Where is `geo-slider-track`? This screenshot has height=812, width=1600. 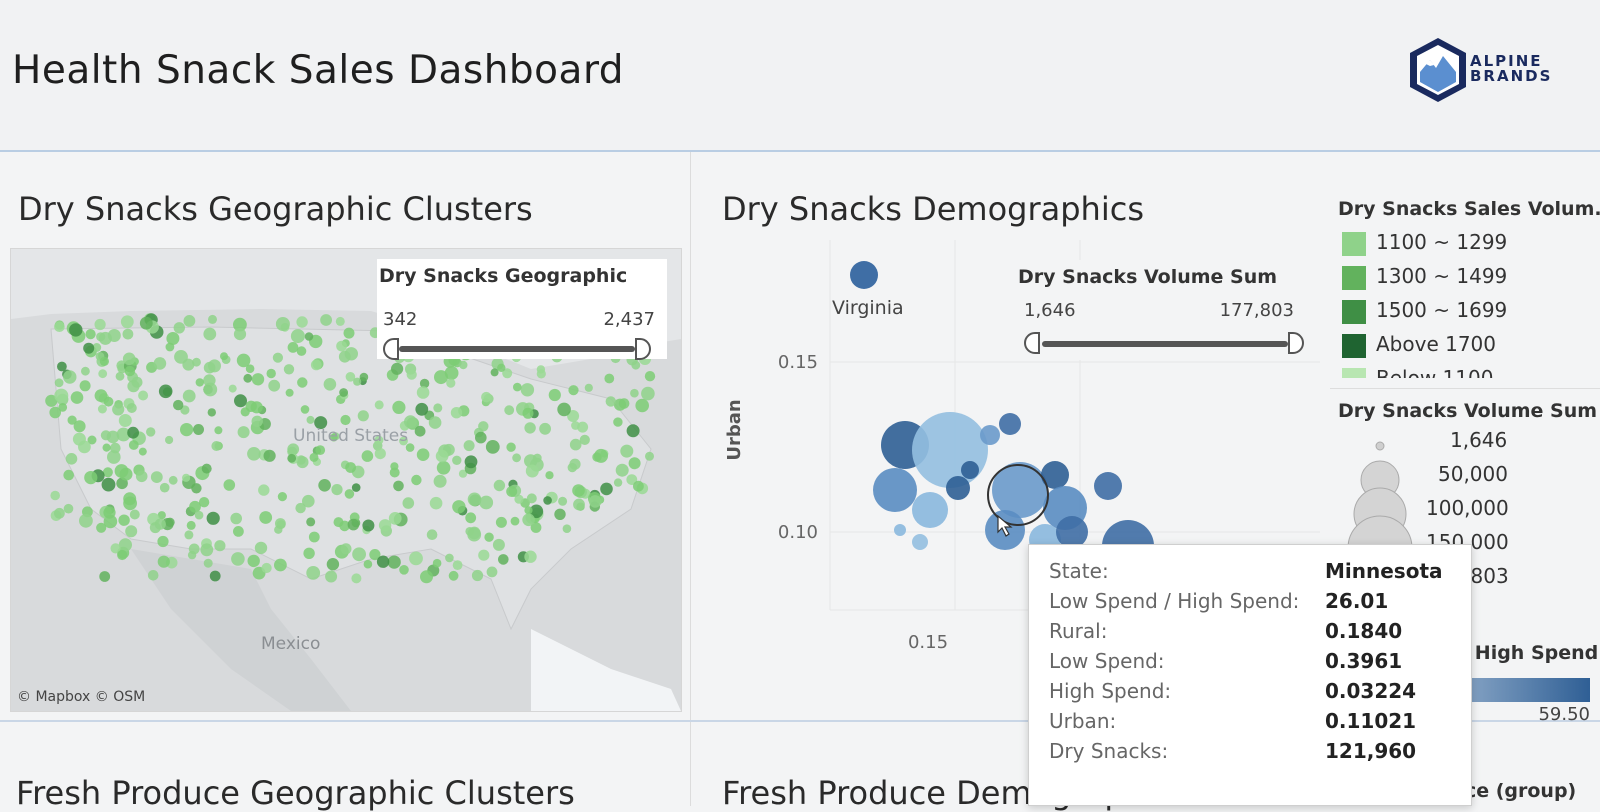
geo-slider-track is located at coordinates (517, 349).